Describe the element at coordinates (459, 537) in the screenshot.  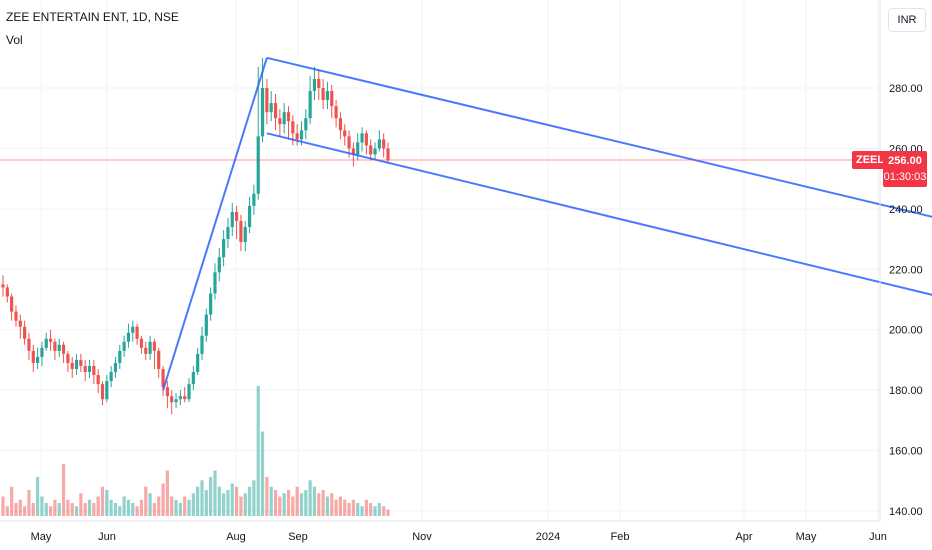
I see `time-axis: May Jun Aug Sep Nov 2024 Feb Apr May Jun` at that location.